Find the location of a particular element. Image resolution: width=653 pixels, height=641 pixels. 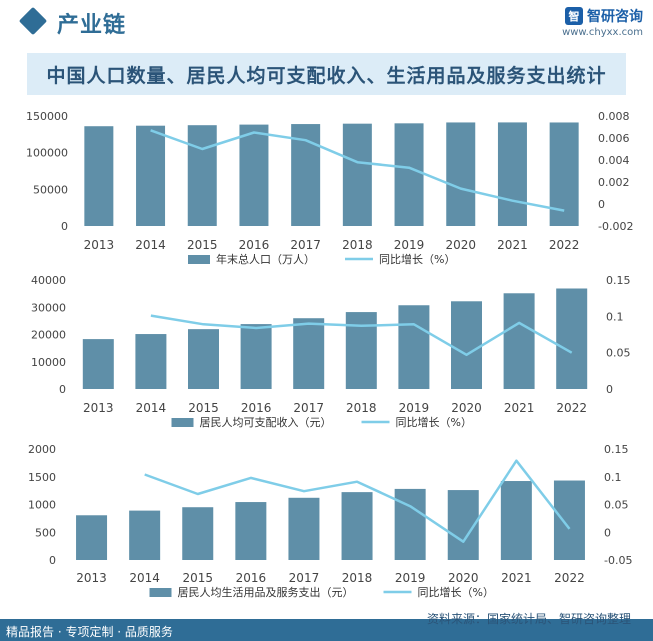

right-axis-tick: 0.006 is located at coordinates (614, 138).